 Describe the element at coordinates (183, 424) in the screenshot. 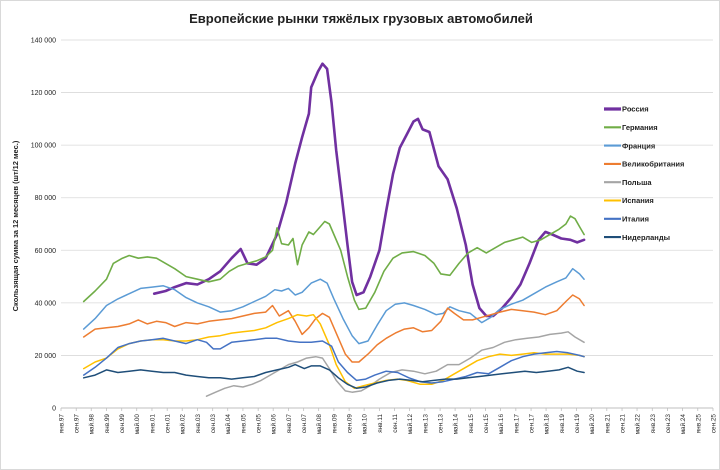

I see `x-tick-label: май.02` at that location.